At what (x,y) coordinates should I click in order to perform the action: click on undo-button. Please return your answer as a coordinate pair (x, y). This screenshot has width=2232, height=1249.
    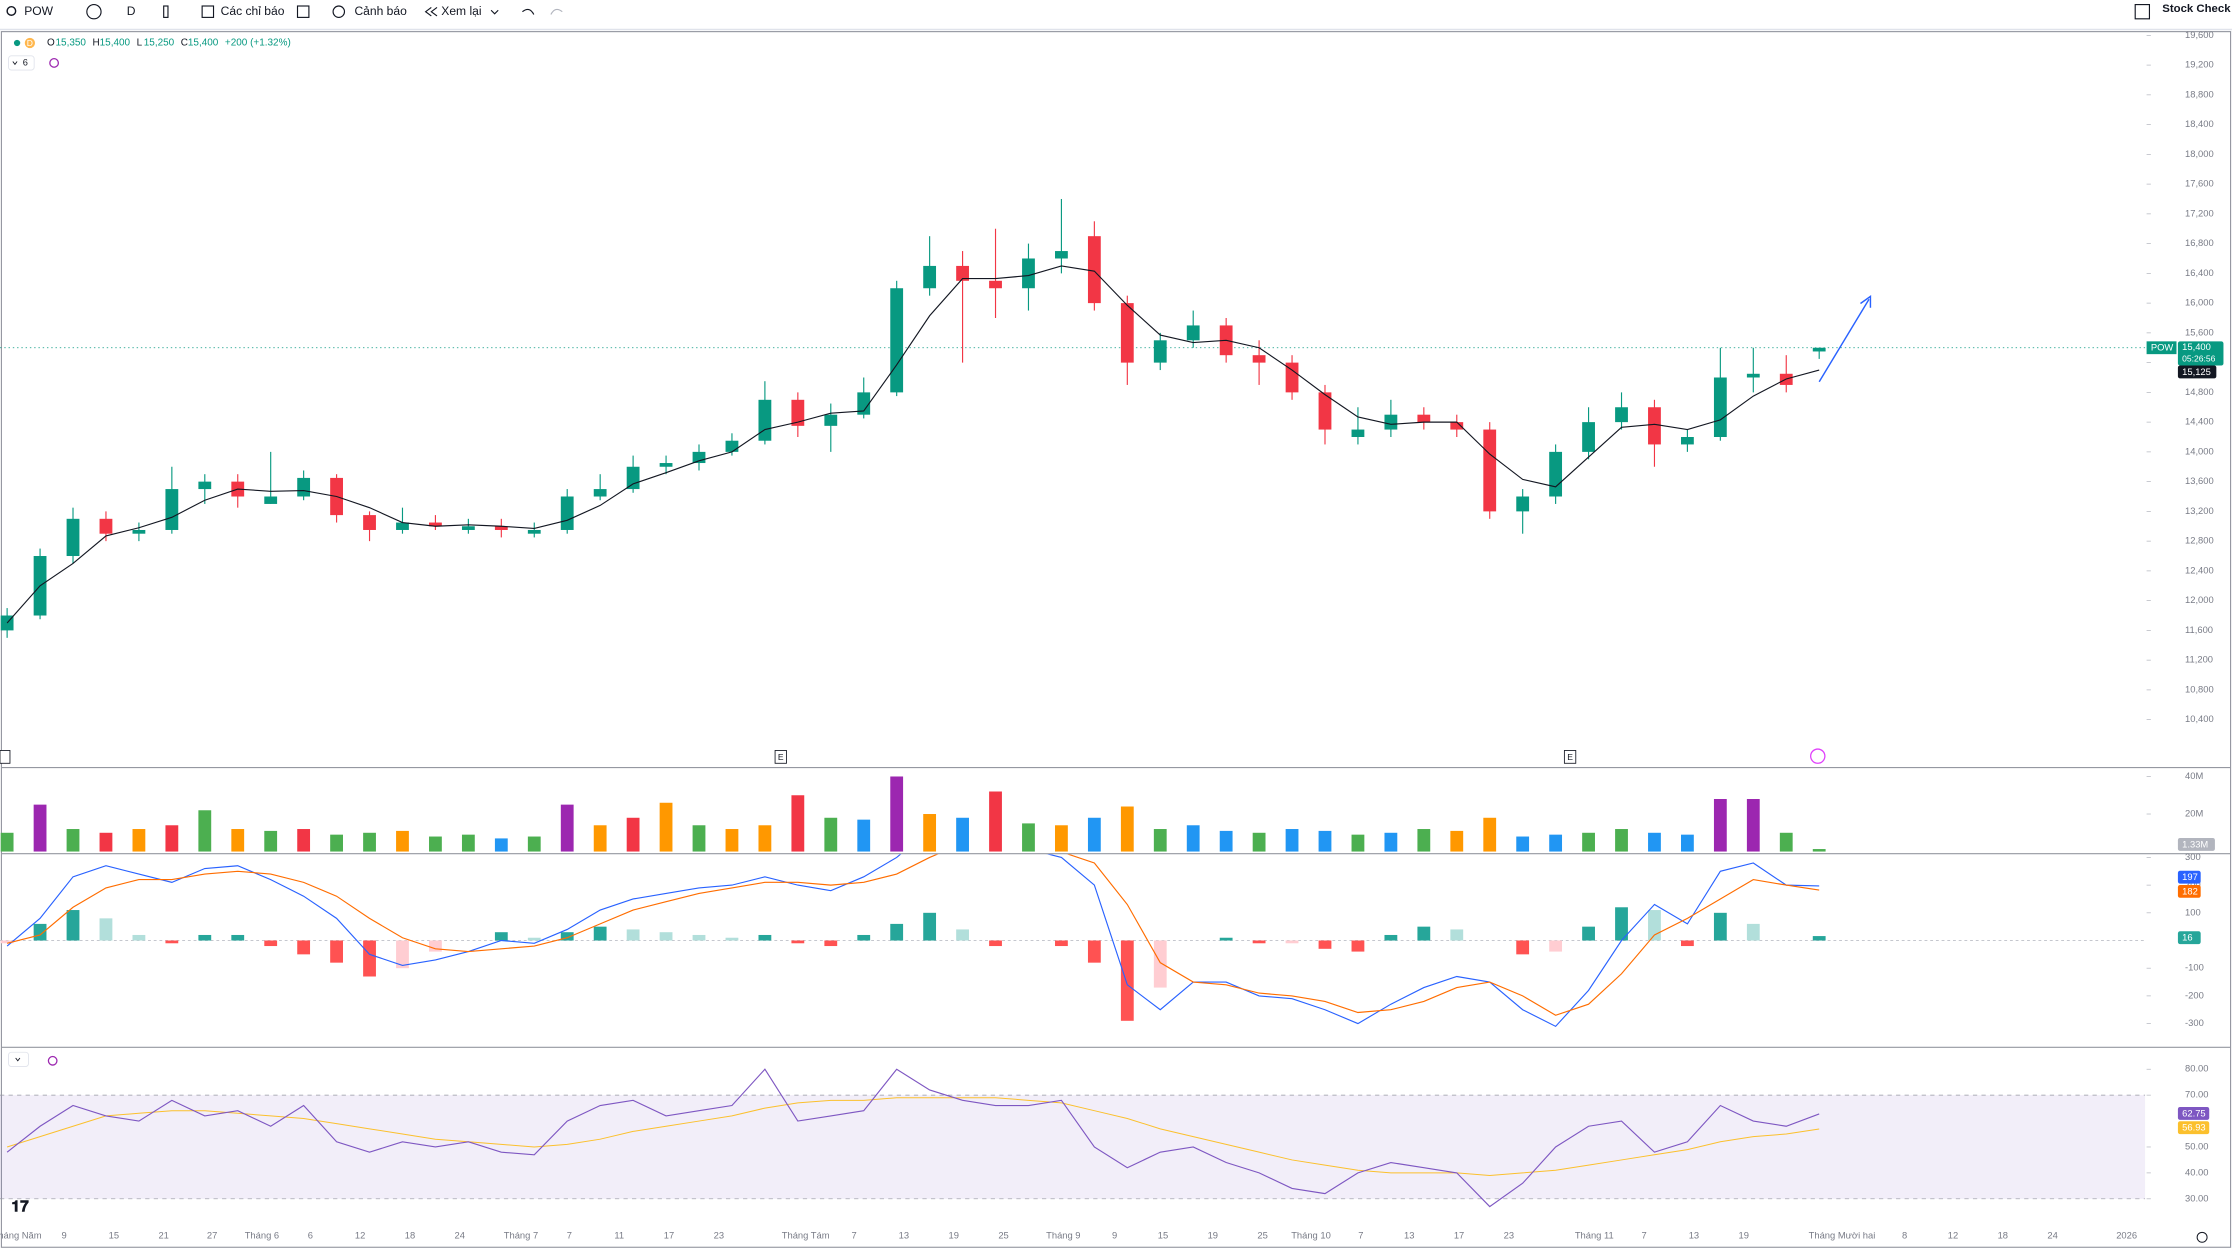
    Looking at the image, I should click on (528, 11).